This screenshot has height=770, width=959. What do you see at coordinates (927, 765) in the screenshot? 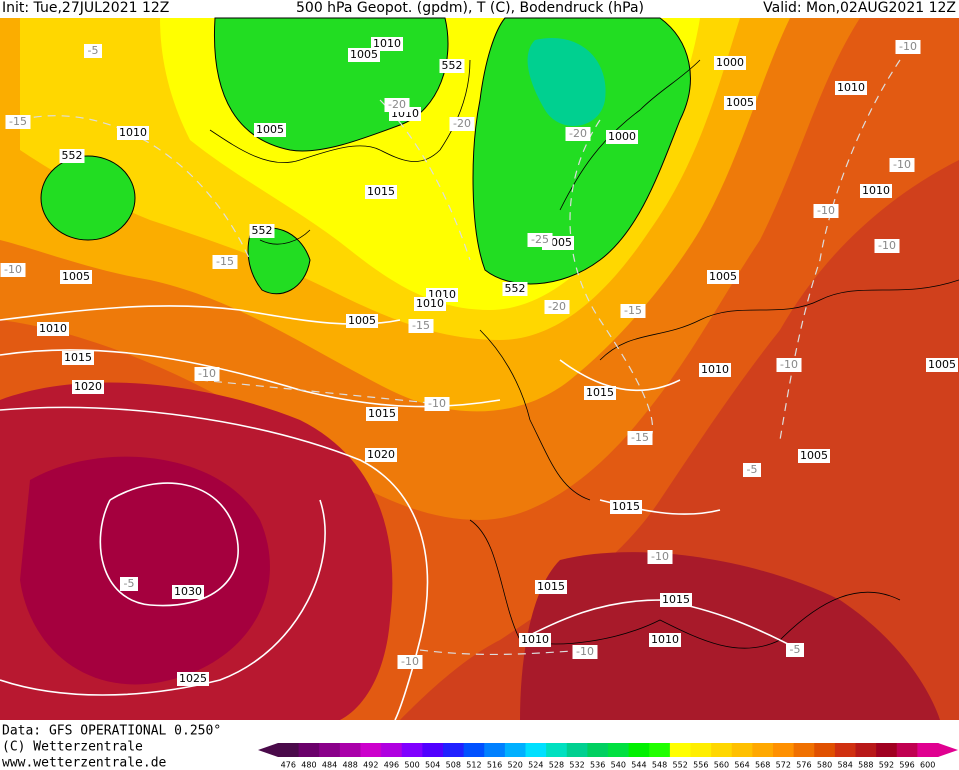
I see `colorbar-label: 600` at bounding box center [927, 765].